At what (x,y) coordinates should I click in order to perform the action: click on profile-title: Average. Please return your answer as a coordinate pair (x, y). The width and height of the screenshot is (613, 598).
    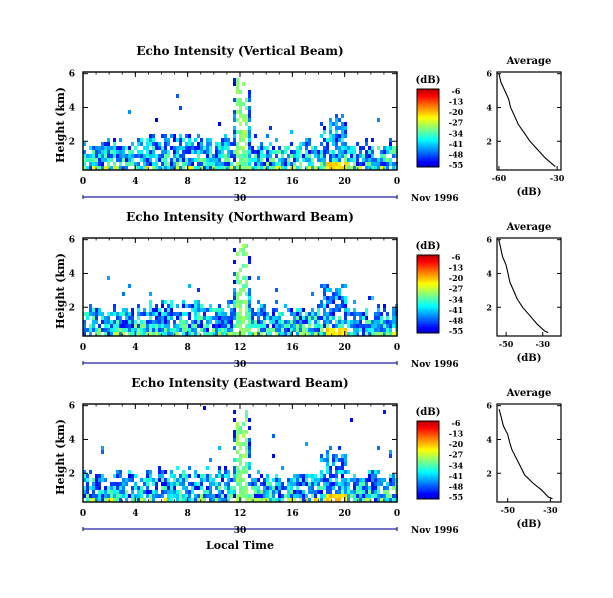
    Looking at the image, I should click on (529, 61).